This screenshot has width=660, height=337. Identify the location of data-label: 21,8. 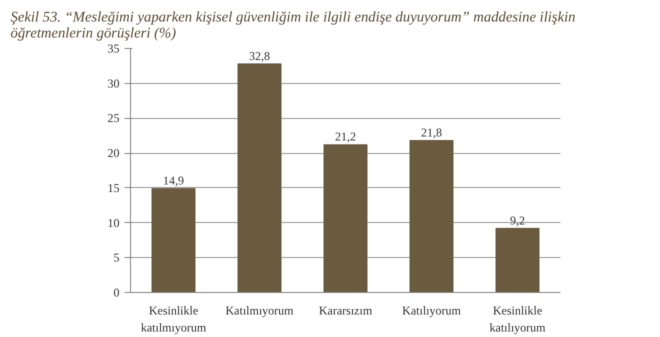
(431, 133).